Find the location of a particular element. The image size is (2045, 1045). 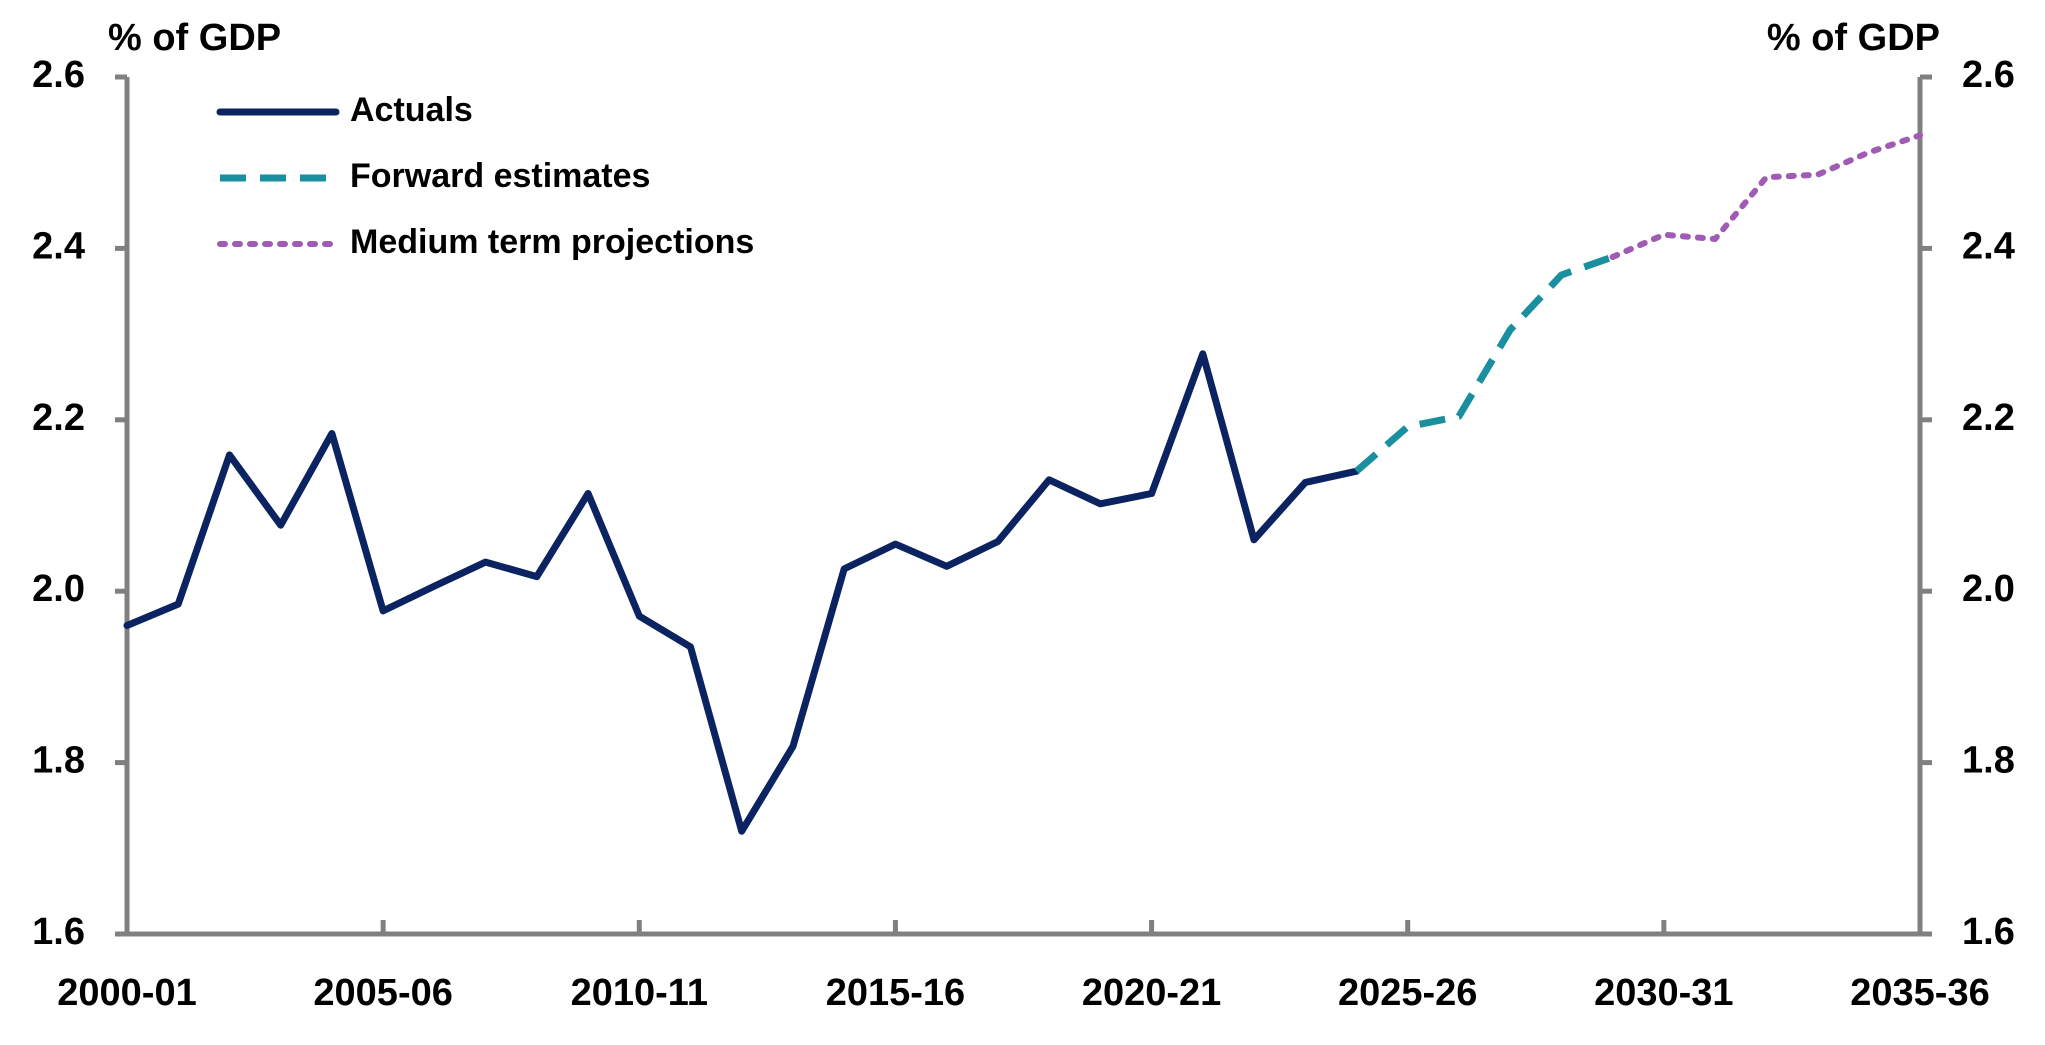

legend-label: Forward estimates is located at coordinates (500, 176).